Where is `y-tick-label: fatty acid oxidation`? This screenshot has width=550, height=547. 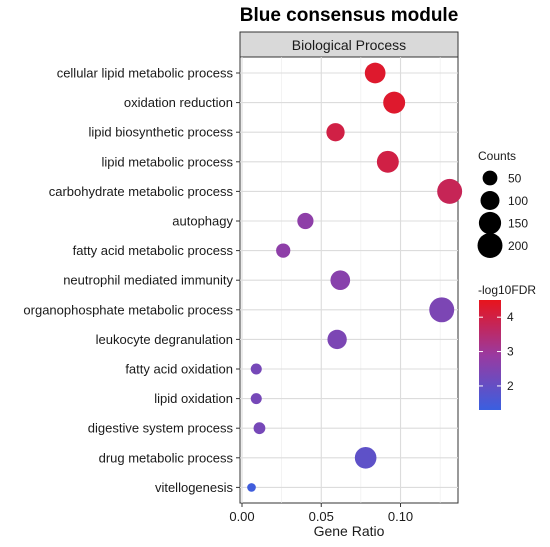
y-tick-label: fatty acid oxidation is located at coordinates (179, 369).